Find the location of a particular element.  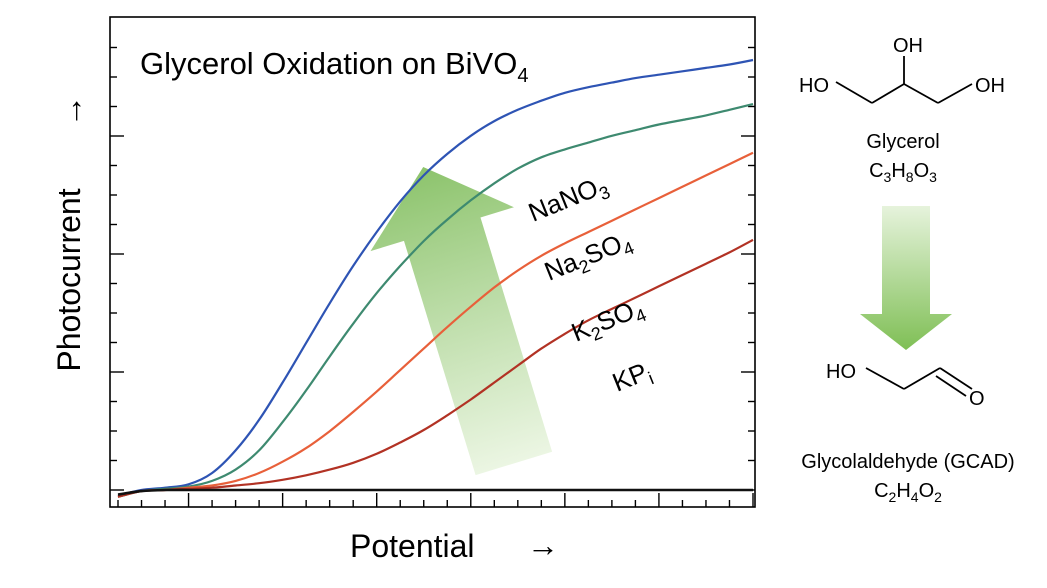

glycerol-ho-left: HO is located at coordinates (814, 86).